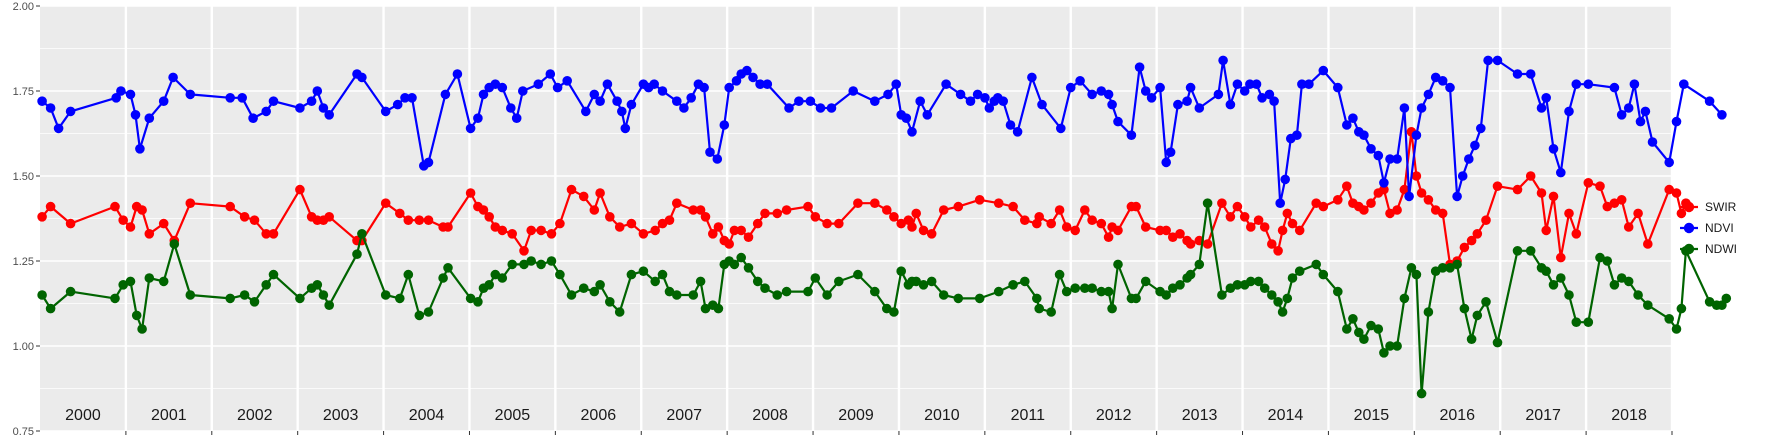  Describe the element at coordinates (23, 92) in the screenshot. I see `y-tick-label: 1.75` at that location.